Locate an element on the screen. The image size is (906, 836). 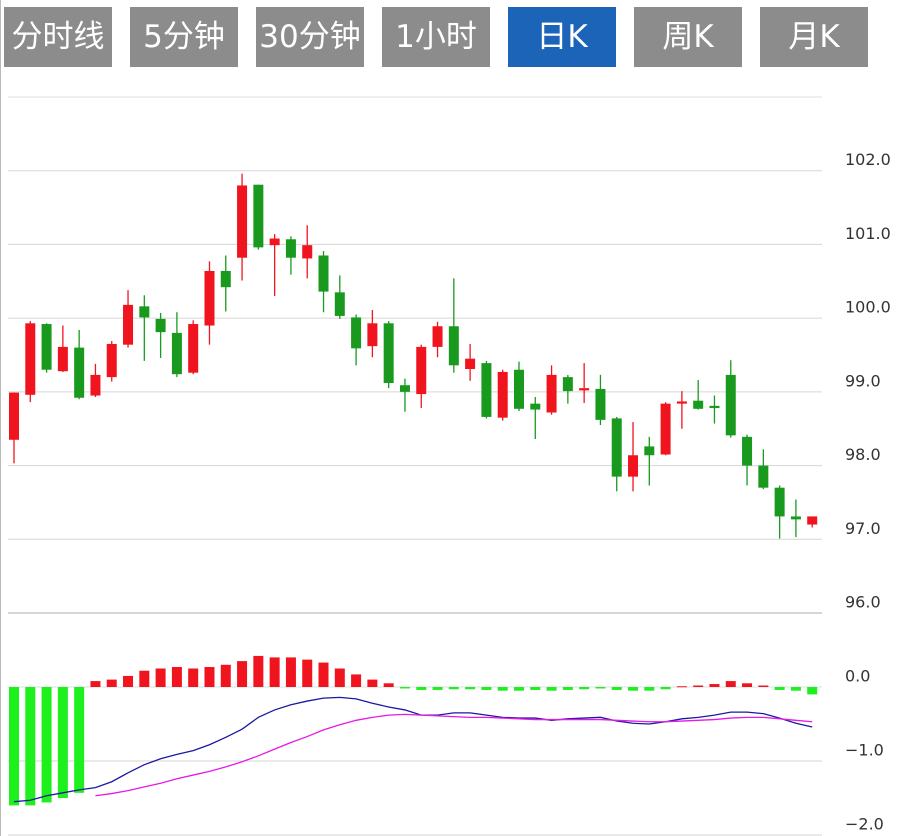
y-tick-label: 102.0 is located at coordinates (868, 159).